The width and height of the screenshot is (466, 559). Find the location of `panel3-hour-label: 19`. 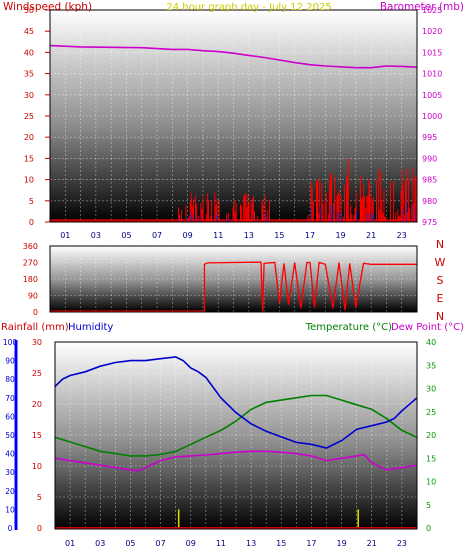

panel3-hour-label: 19 is located at coordinates (341, 543).